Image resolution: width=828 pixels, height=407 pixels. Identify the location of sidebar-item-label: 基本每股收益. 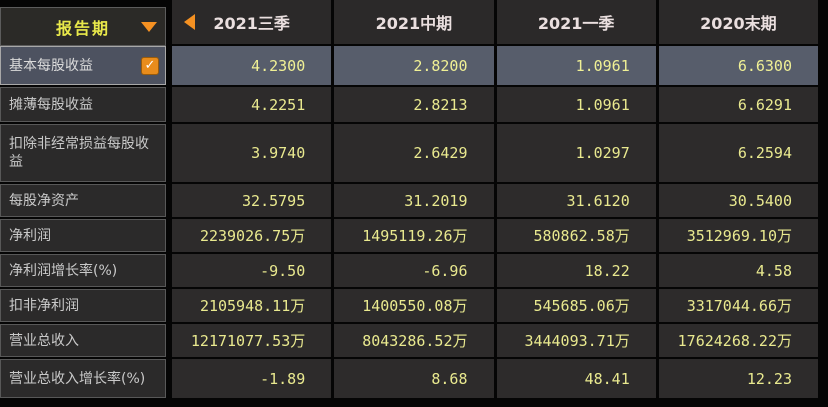
(51, 65).